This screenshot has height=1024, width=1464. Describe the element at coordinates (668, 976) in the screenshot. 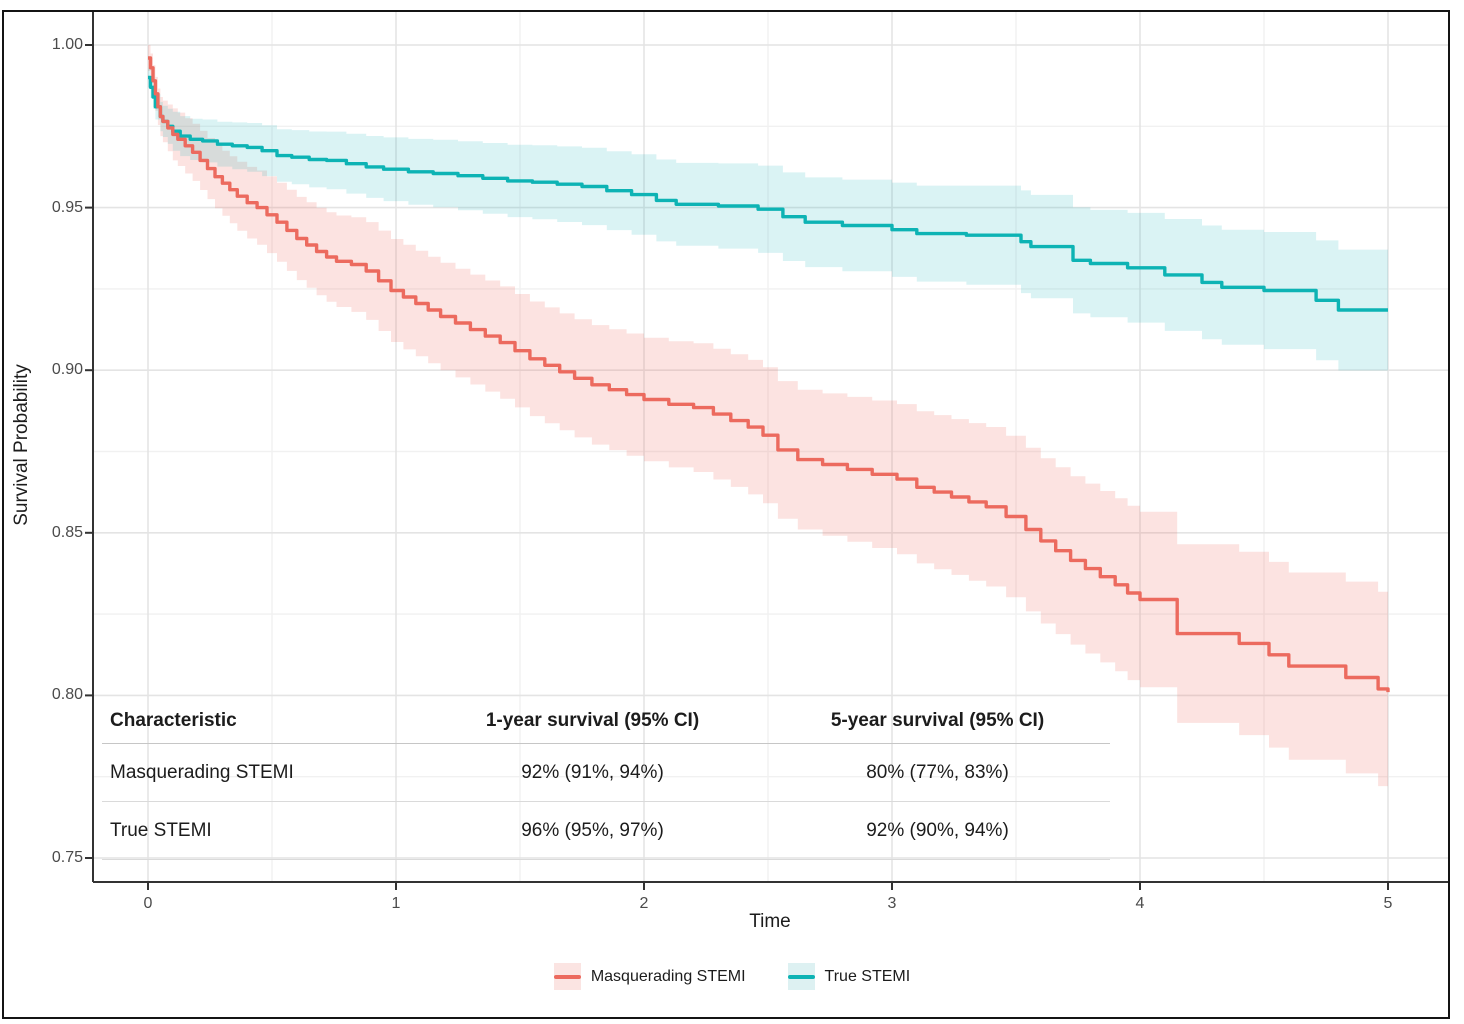

I see `legend-label: Masquerading STEMI` at that location.